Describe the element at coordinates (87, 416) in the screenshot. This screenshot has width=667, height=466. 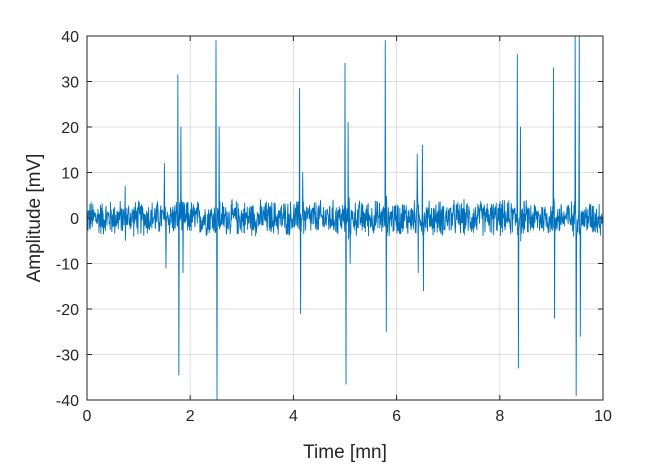
I see `x-tick-label: 0` at that location.